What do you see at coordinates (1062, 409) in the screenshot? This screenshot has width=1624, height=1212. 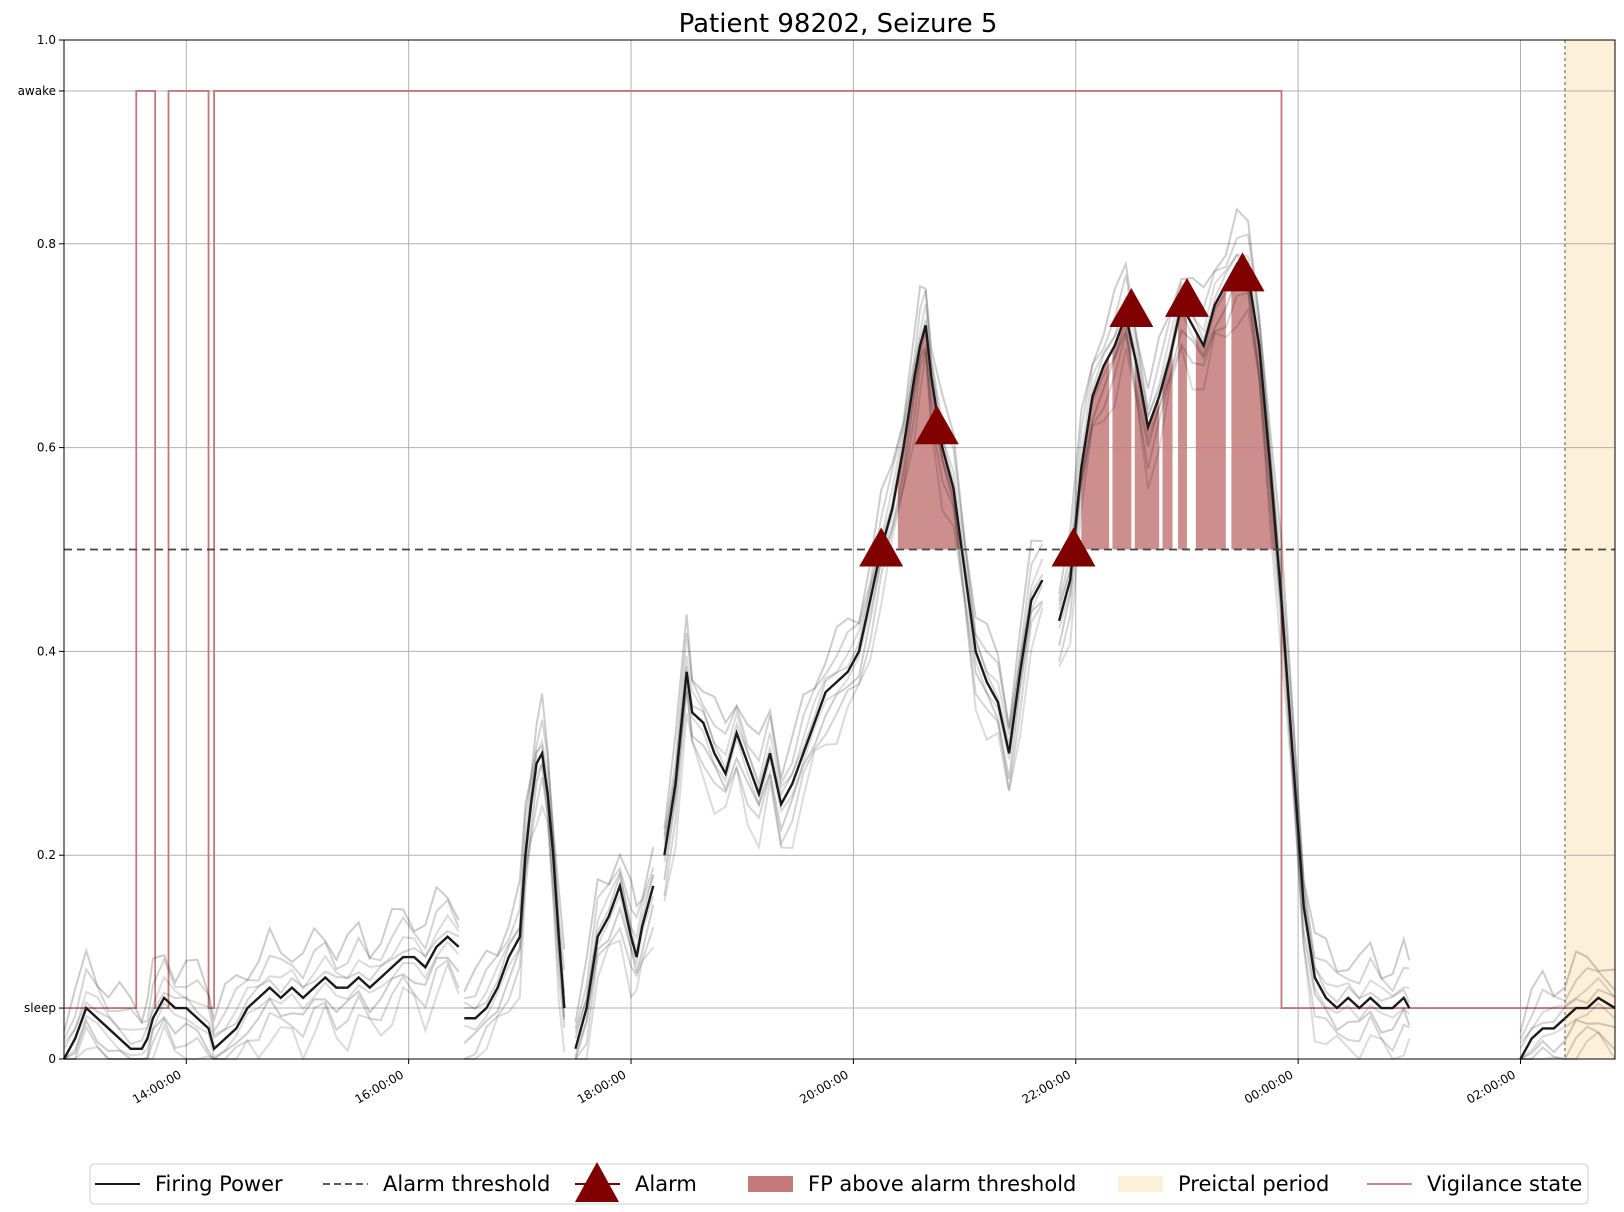 I see `alarm-markers` at bounding box center [1062, 409].